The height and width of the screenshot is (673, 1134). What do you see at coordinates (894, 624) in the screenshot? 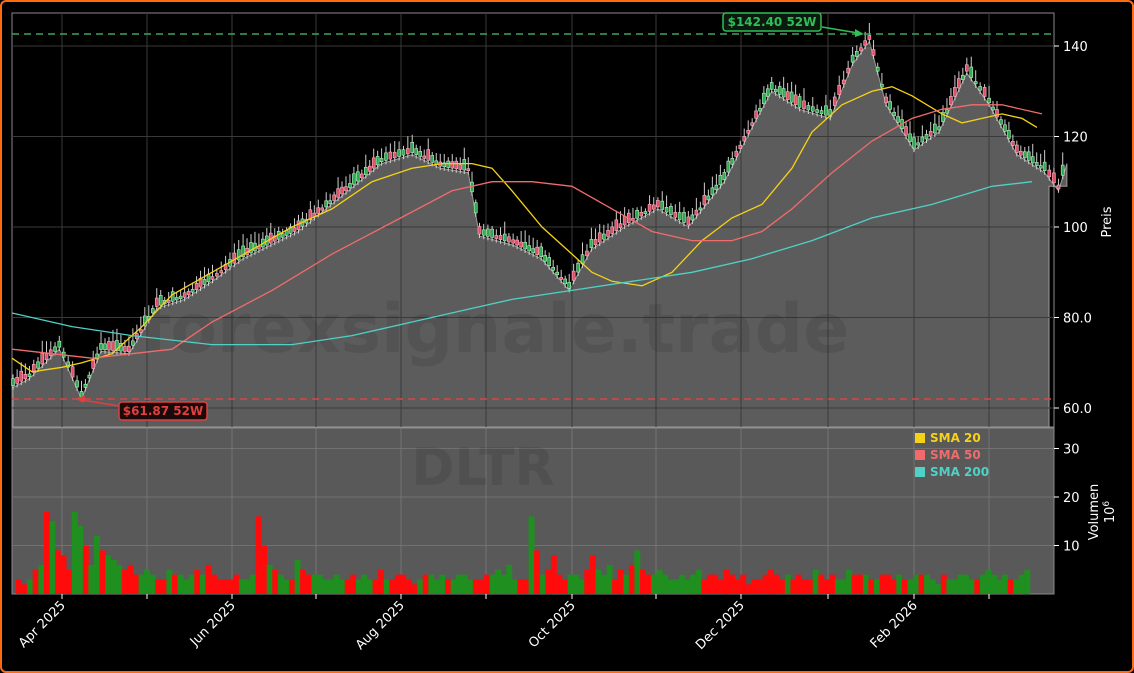
I see `x-tick-label: Feb 2026` at bounding box center [894, 624].